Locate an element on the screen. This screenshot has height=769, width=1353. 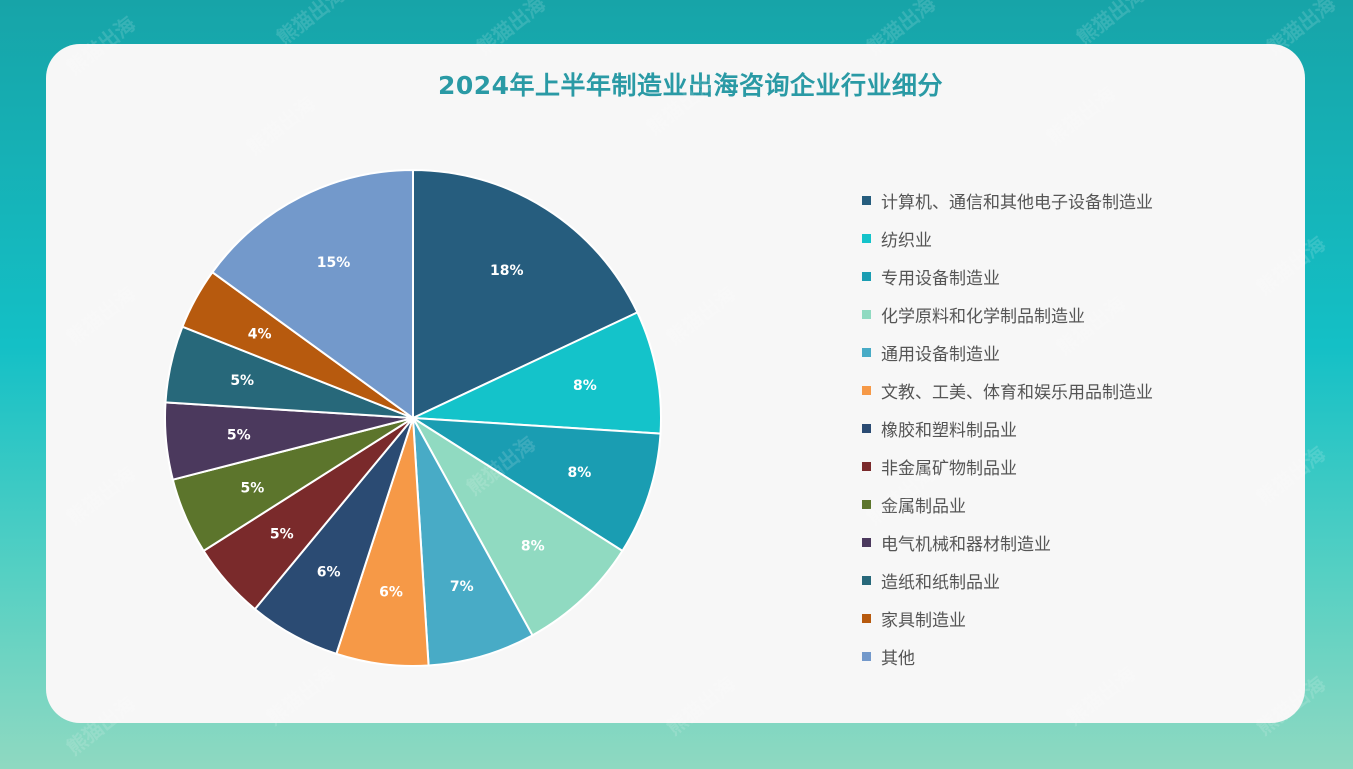
legend-item-11: 家具制造业 is located at coordinates (1007, 618).